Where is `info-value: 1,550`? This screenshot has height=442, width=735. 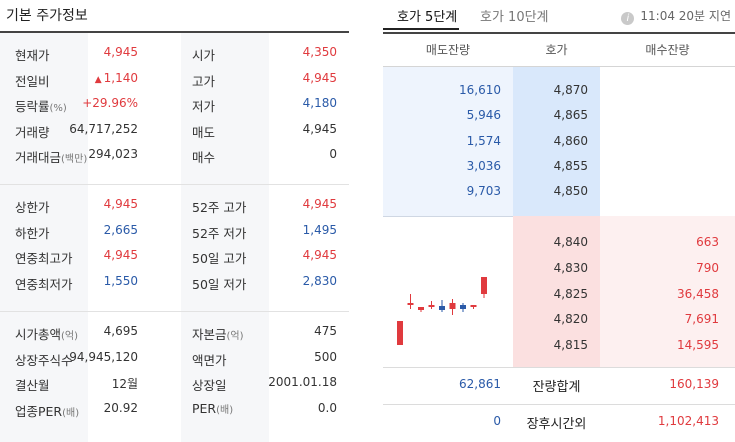 info-value: 1,550 is located at coordinates (83, 281).